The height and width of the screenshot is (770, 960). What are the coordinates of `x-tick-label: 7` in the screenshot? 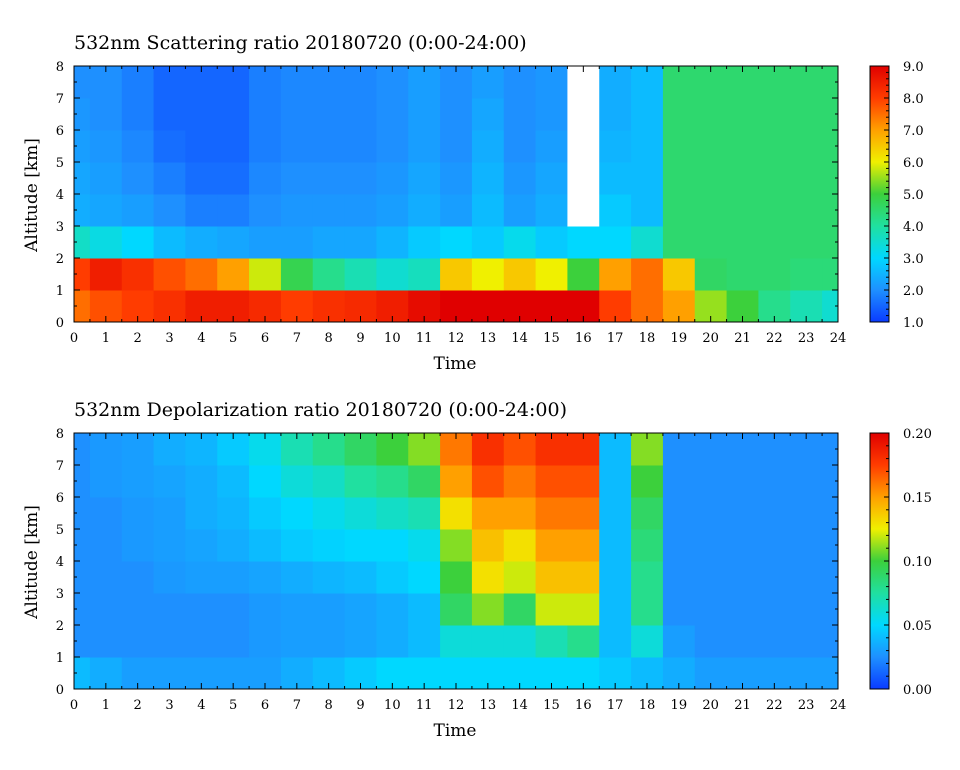 It's located at (297, 705).